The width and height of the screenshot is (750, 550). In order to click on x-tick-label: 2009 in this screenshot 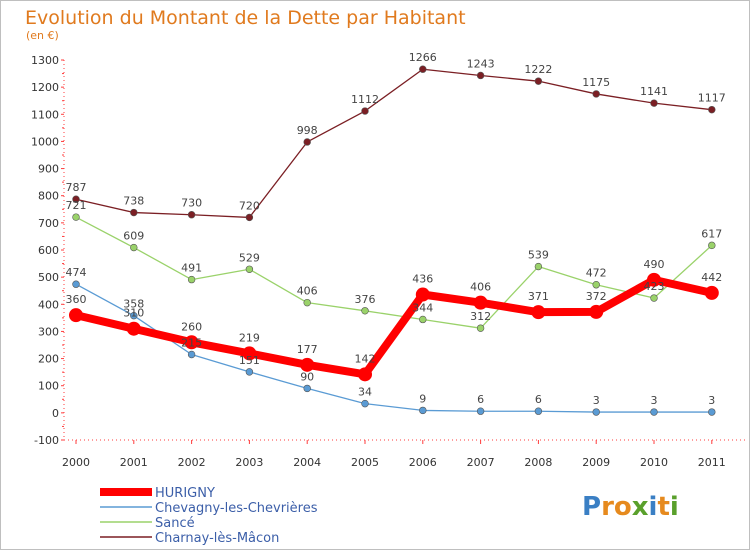, I will do `click(596, 462)`.